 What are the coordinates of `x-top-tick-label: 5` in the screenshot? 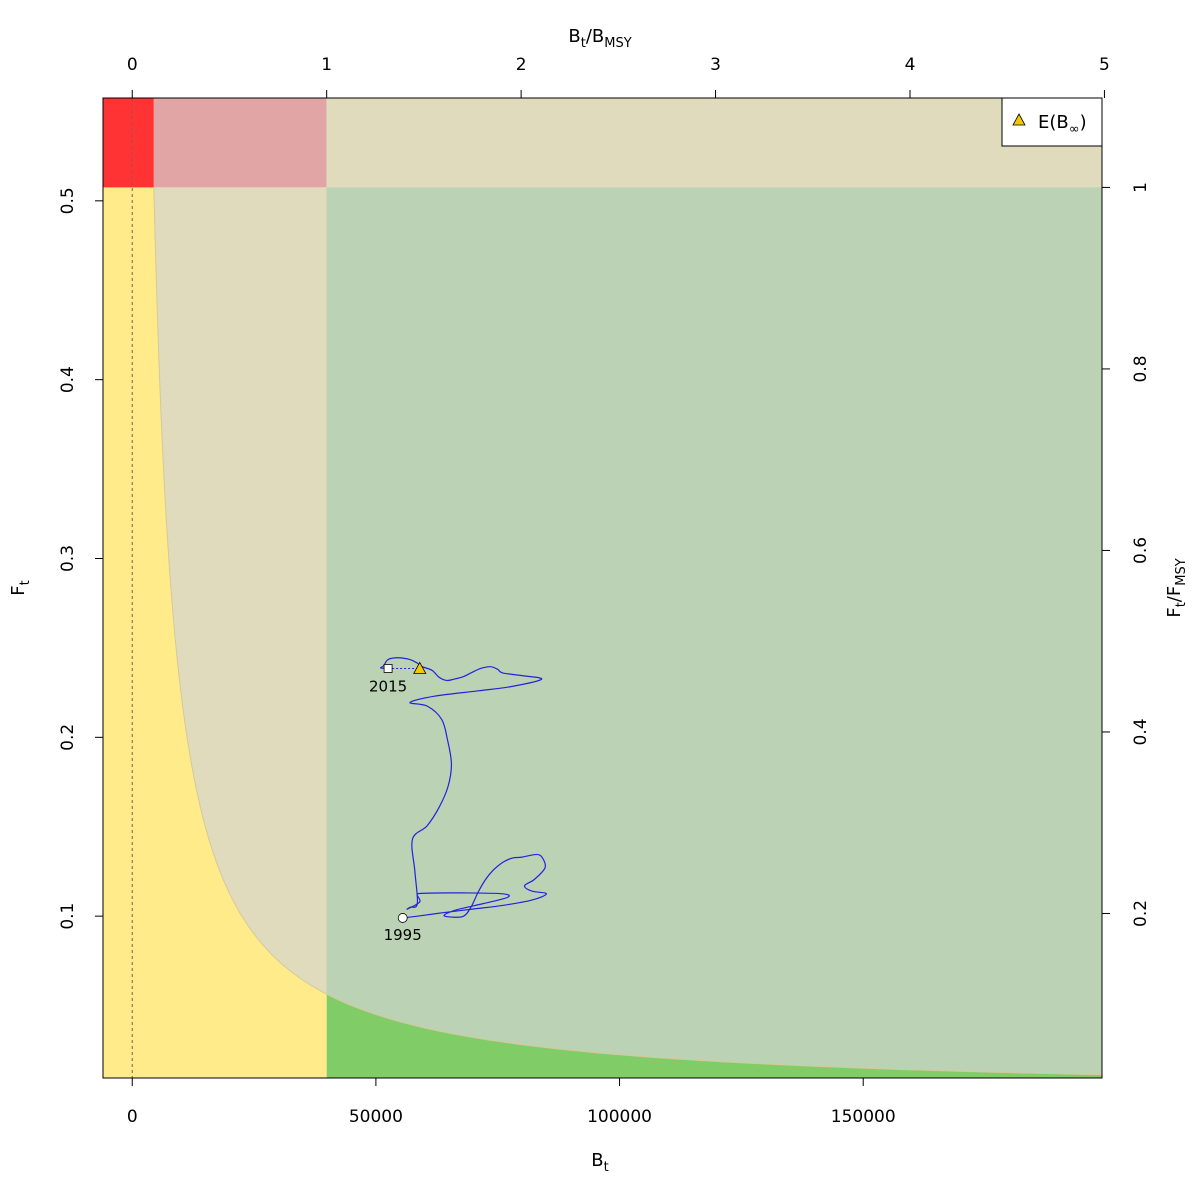 It's located at (1104, 65).